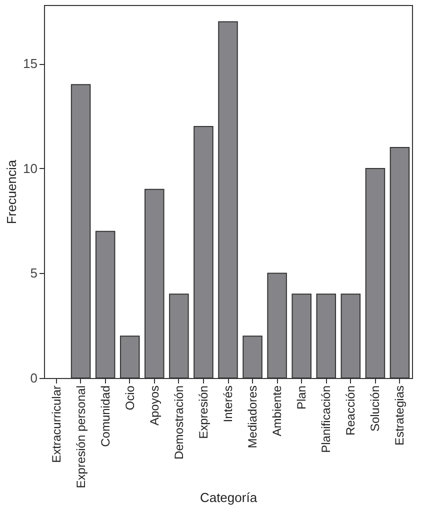  What do you see at coordinates (399, 416) in the screenshot?
I see `x-tick-label: Estrategias` at bounding box center [399, 416].